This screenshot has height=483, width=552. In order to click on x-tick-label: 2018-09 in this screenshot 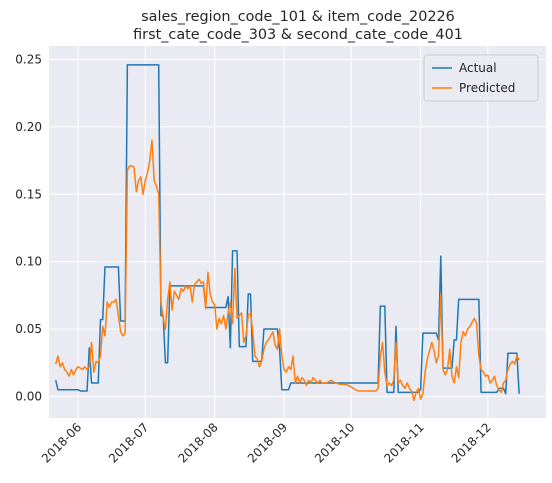, I will do `click(267, 442)`.